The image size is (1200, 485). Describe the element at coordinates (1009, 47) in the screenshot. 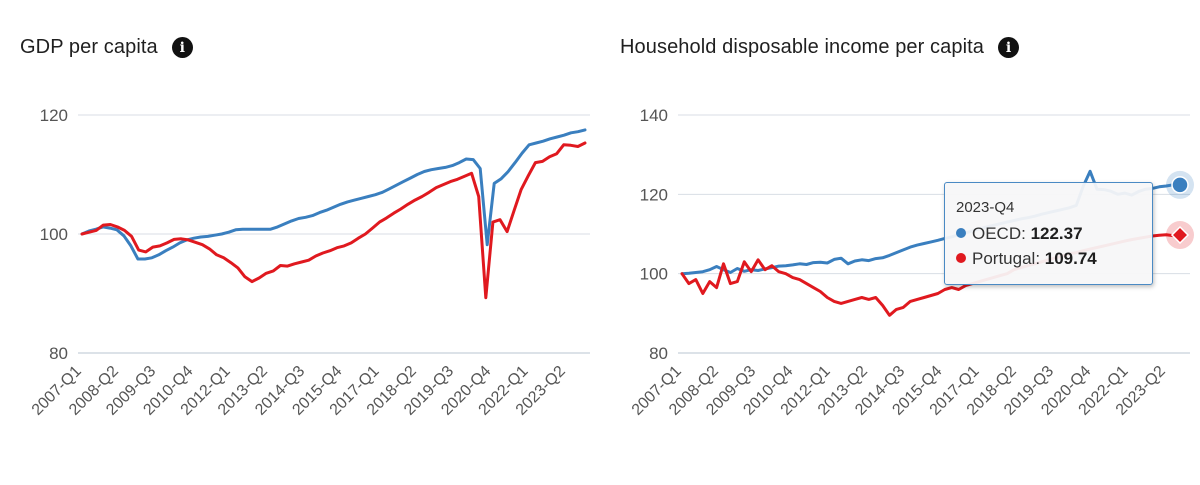

I see `income-info-icon: i` at that location.